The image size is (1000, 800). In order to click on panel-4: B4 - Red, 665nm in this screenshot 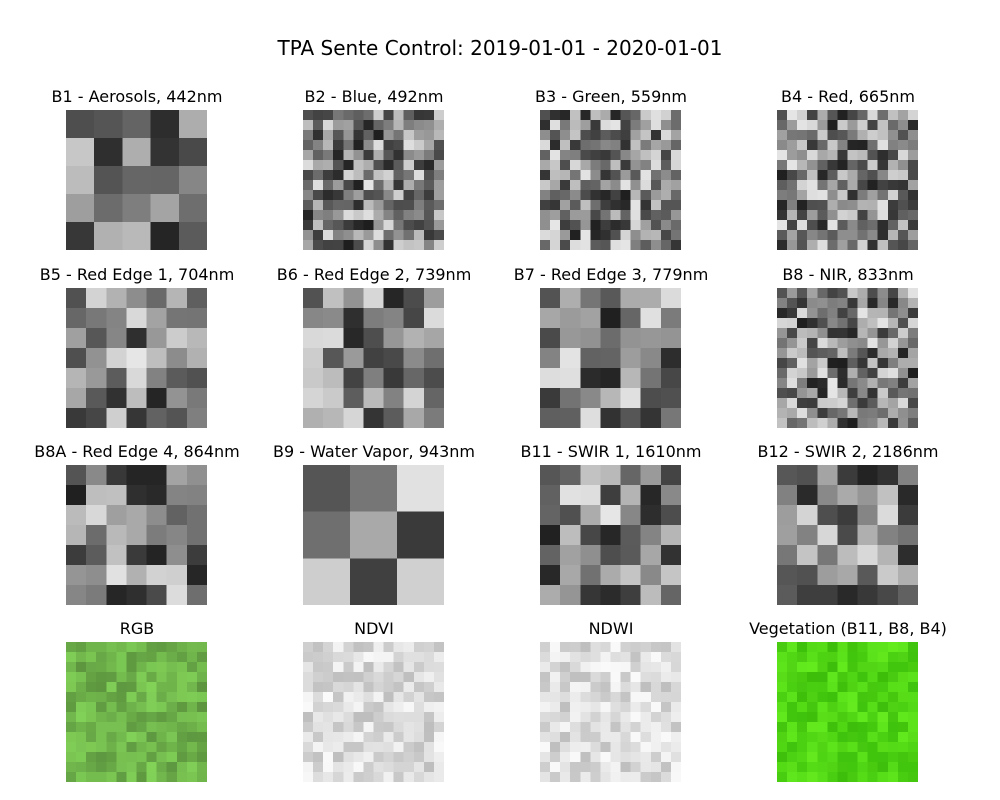, I will do `click(848, 172)`.